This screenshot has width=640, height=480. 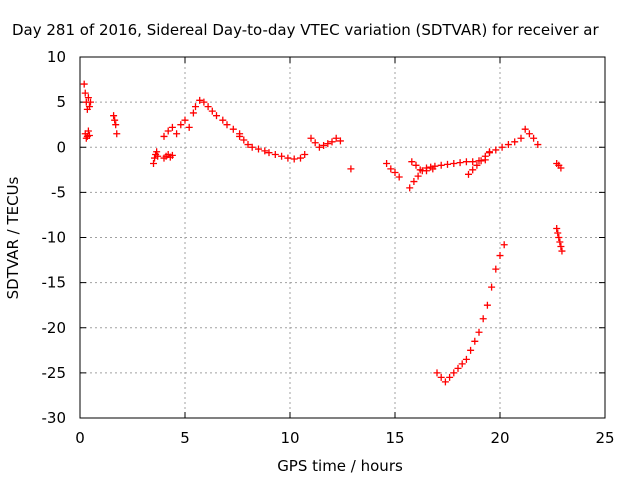 What do you see at coordinates (340, 466) in the screenshot?
I see `x-axis-label: GPS time / hours` at bounding box center [340, 466].